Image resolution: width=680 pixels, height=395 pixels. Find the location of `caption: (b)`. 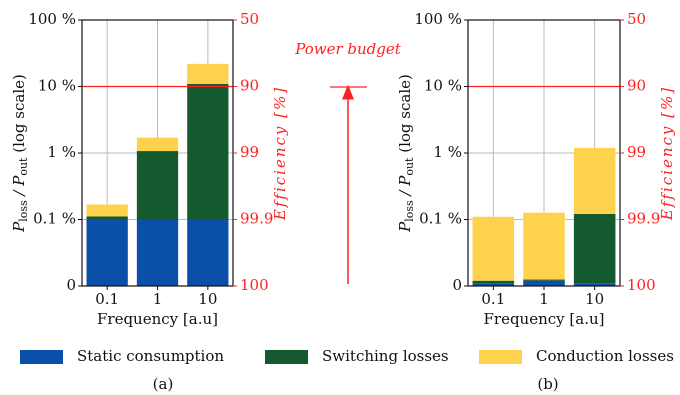

caption: (b) is located at coordinates (547, 384).